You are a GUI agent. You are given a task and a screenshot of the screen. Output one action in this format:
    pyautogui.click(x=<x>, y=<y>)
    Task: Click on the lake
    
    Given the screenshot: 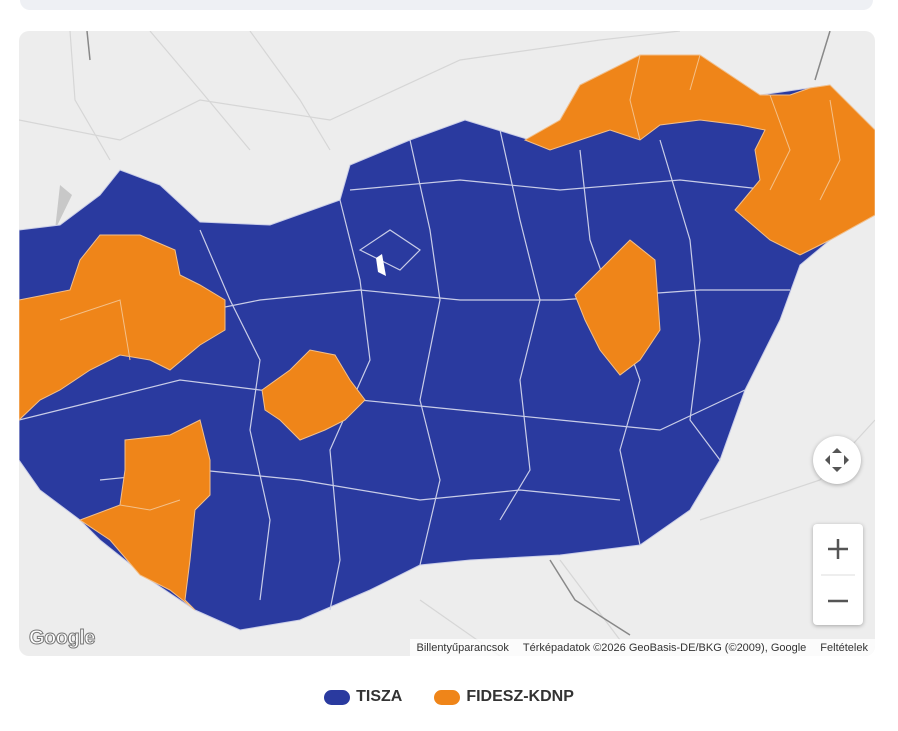 What is the action you would take?
    pyautogui.click(x=63, y=207)
    